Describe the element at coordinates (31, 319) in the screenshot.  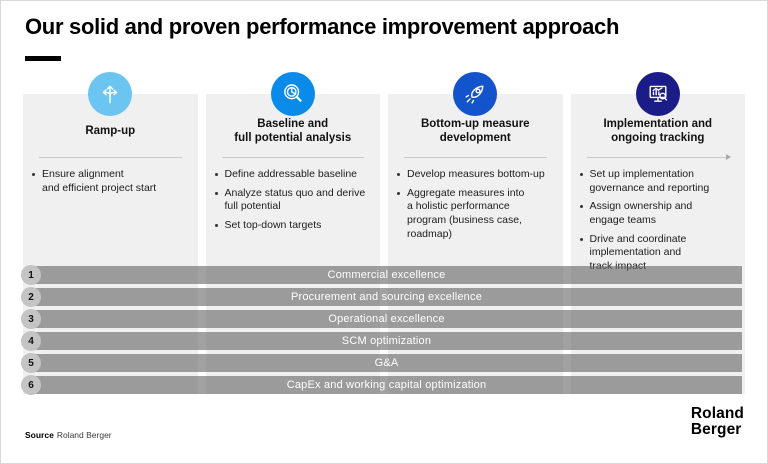
I see `stream-number-badge: 3` at that location.